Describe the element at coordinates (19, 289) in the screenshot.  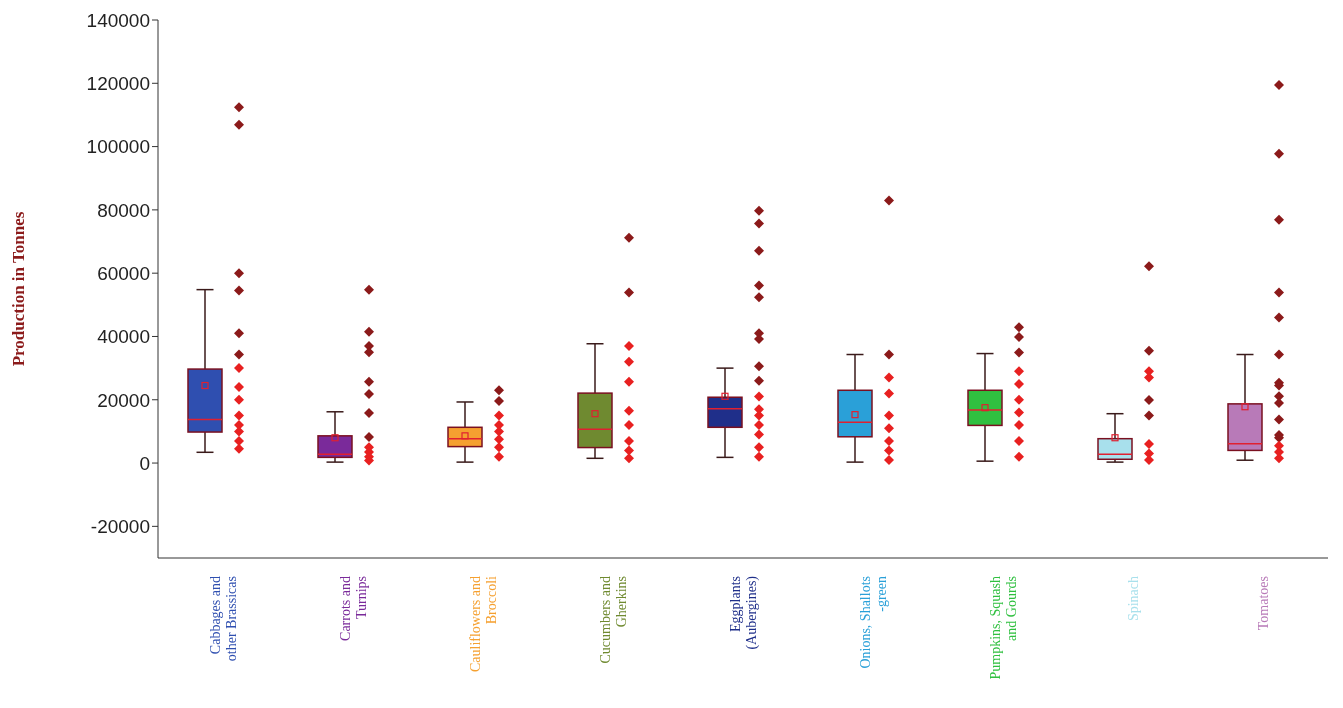
I see `y-axis-title: Production in Tonnes` at that location.